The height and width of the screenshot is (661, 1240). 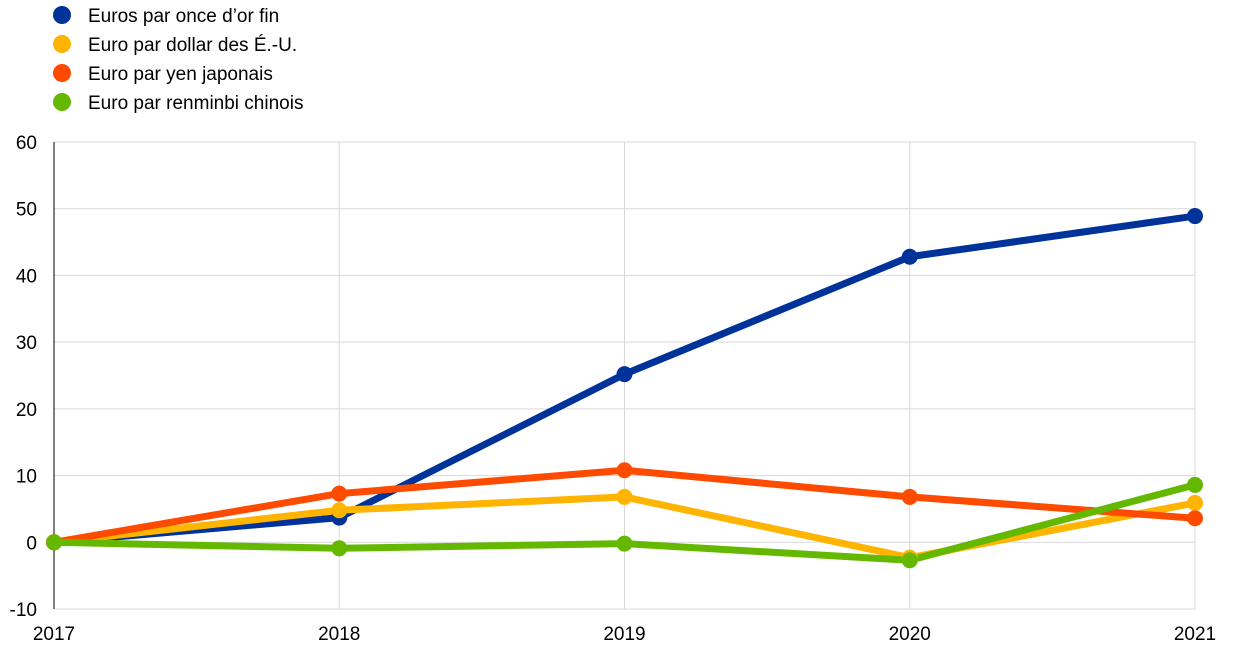 What do you see at coordinates (195, 103) in the screenshot?
I see `legend-label: Euro par renminbi chinois` at bounding box center [195, 103].